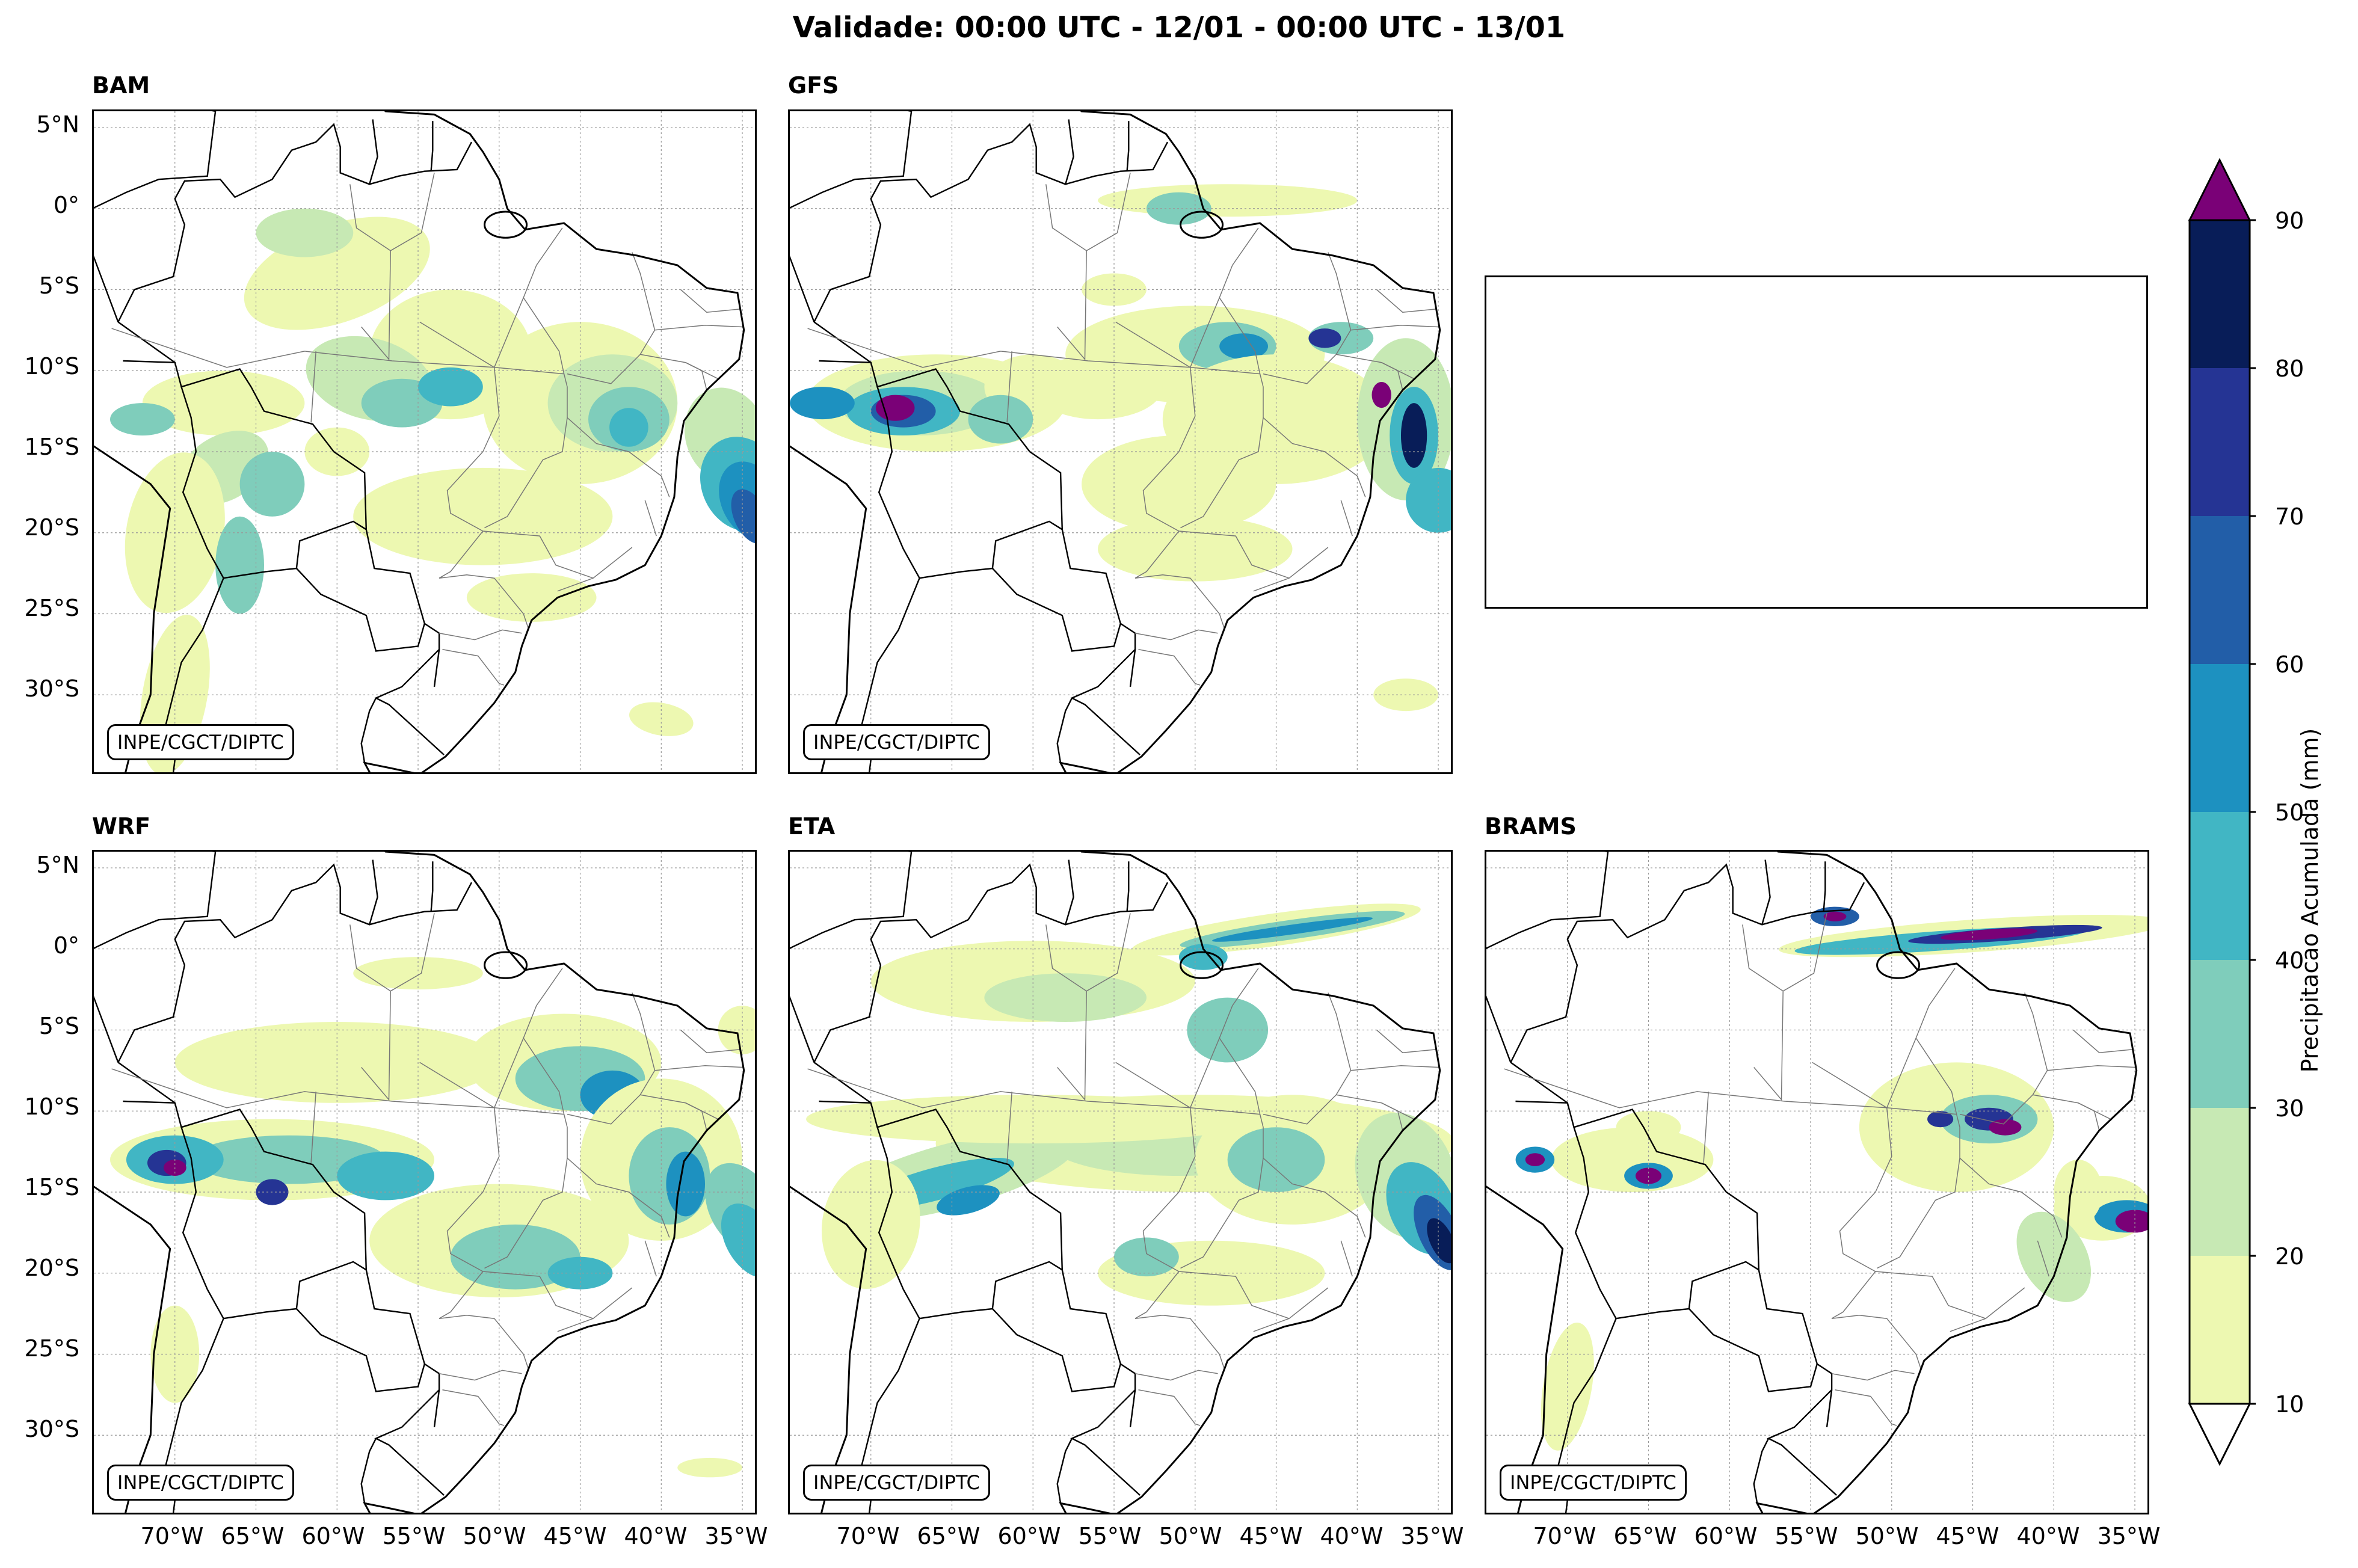  What do you see at coordinates (1807, 1536) in the screenshot?
I see `lon-label: 55°W` at bounding box center [1807, 1536].